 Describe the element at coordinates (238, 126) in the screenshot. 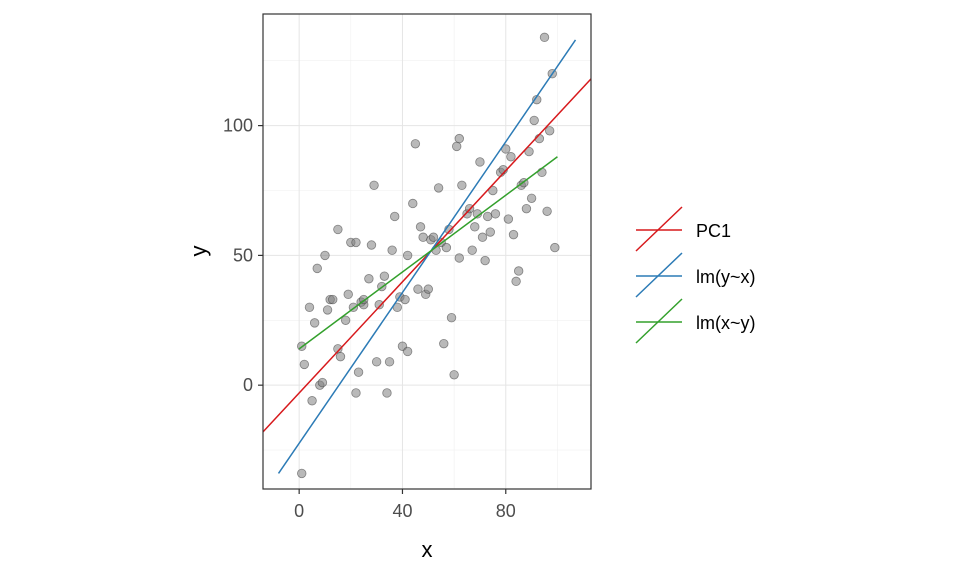

I see `y-tick-label: 100` at that location.